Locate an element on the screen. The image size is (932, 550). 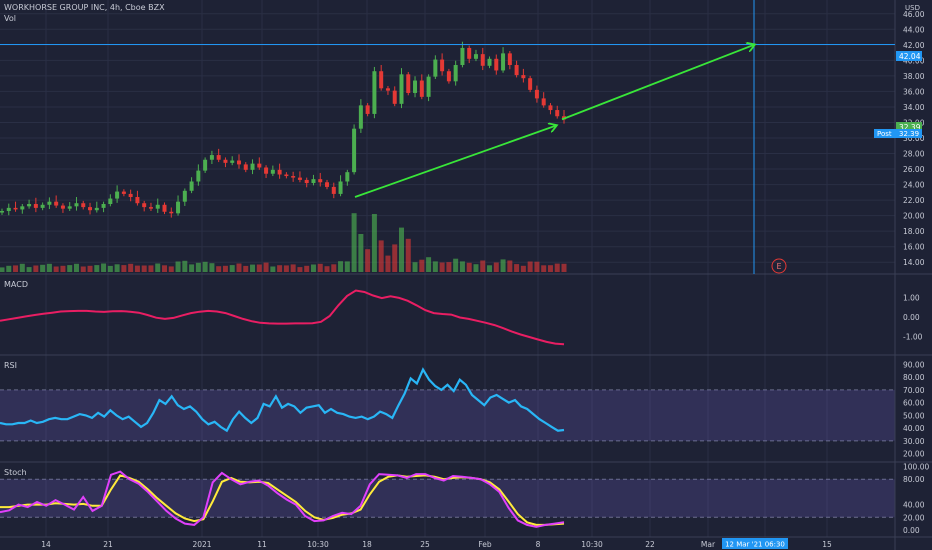
time-tick-label: 21 is located at coordinates (108, 544).